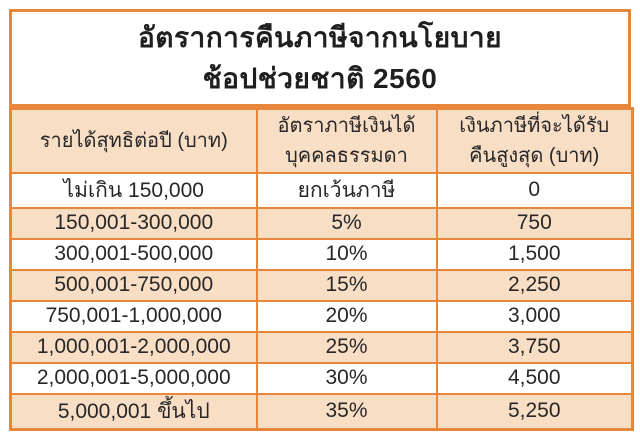 The height and width of the screenshot is (440, 640). I want to click on cell-max-refund: 2,250, so click(534, 285).